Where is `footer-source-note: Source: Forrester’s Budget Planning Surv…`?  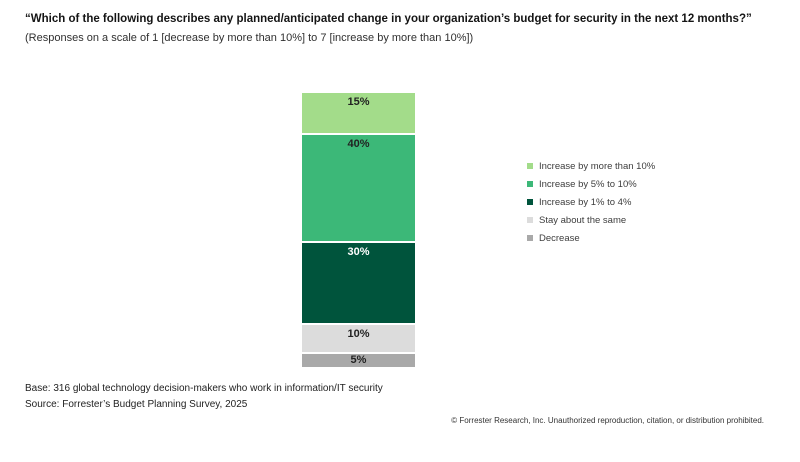 footer-source-note: Source: Forrester’s Budget Planning Surv… is located at coordinates (136, 404).